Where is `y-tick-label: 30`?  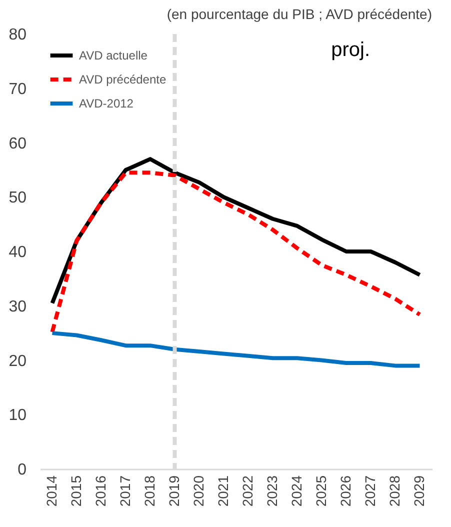 y-tick-label: 30 is located at coordinates (17, 307).